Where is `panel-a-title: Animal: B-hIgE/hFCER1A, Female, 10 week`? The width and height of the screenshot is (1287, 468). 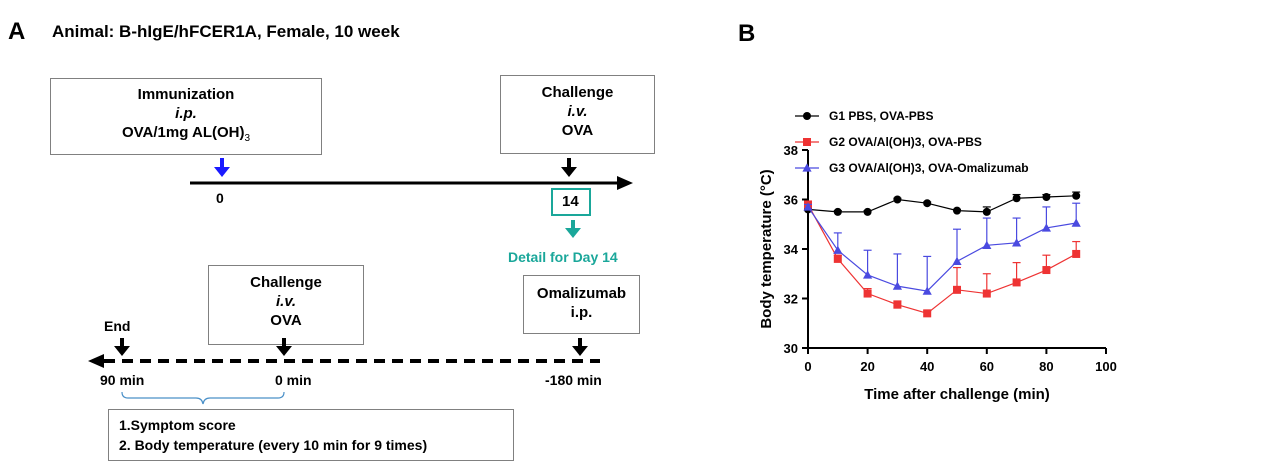 panel-a-title: Animal: B-hIgE/hFCER1A, Female, 10 week is located at coordinates (226, 31).